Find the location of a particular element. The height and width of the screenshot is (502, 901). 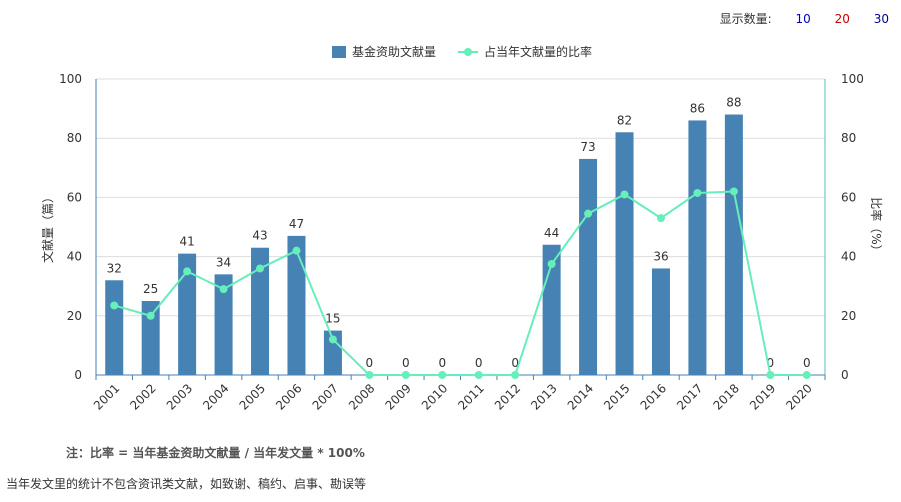

y-tick-label: 80 is located at coordinates (74, 138).